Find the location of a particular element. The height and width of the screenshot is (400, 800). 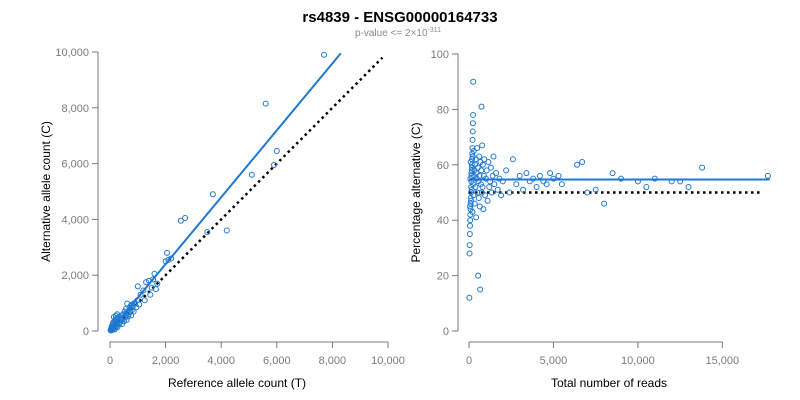

right-chart-x-tick-label: 10,000 is located at coordinates (638, 361).